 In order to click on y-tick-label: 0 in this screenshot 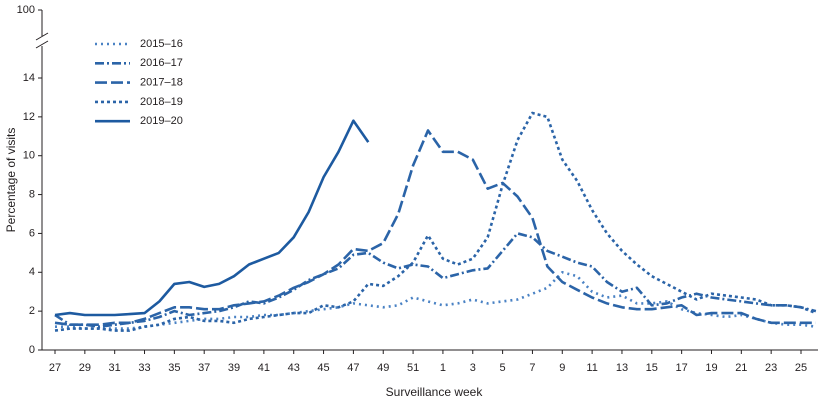, I will do `click(32, 350)`.